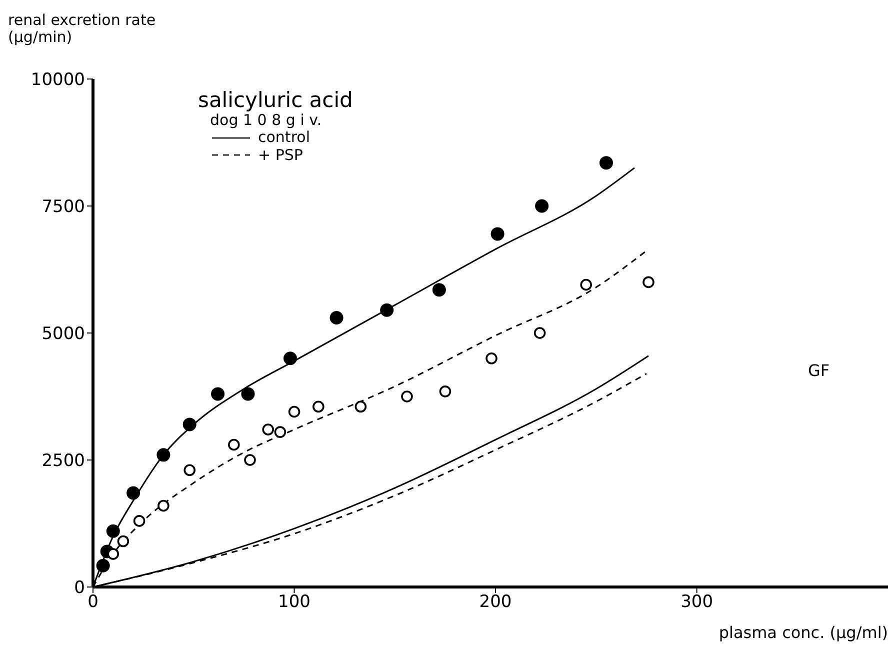 The image size is (895, 665). I want to click on y-tick-label: 10000, so click(57, 80).